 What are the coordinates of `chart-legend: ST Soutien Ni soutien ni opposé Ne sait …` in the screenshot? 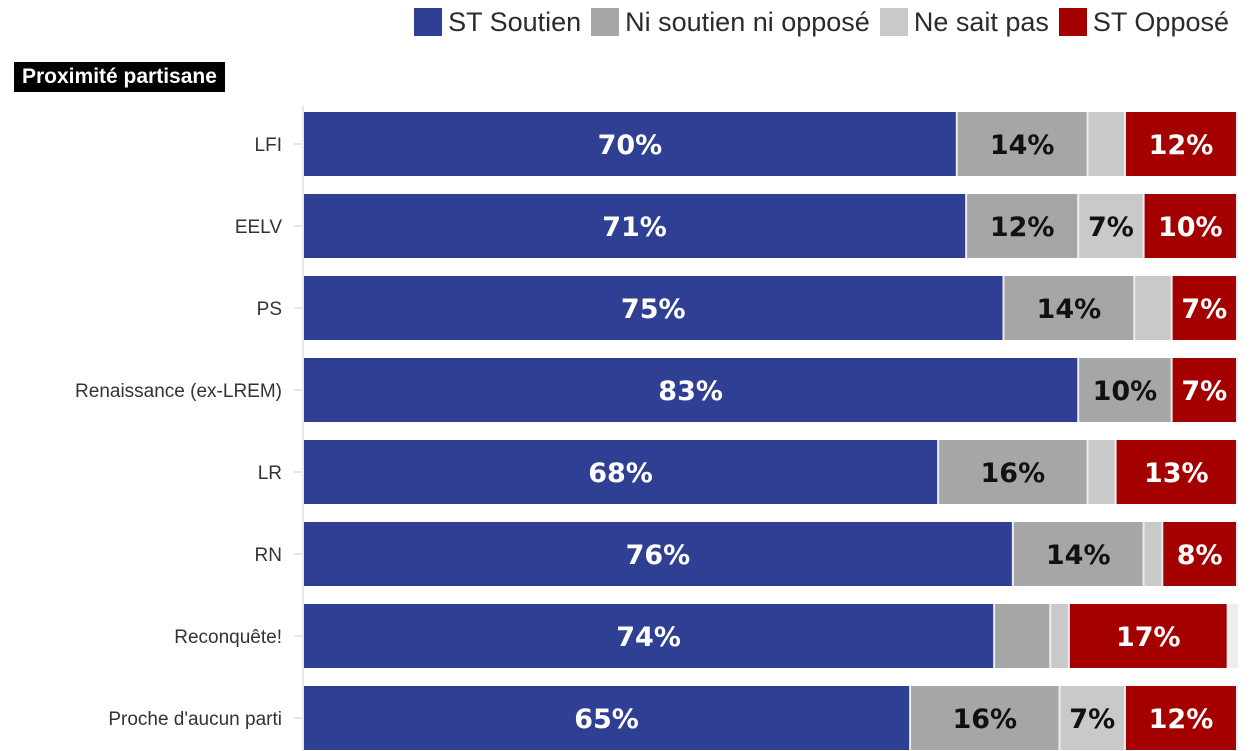 It's located at (821, 22).